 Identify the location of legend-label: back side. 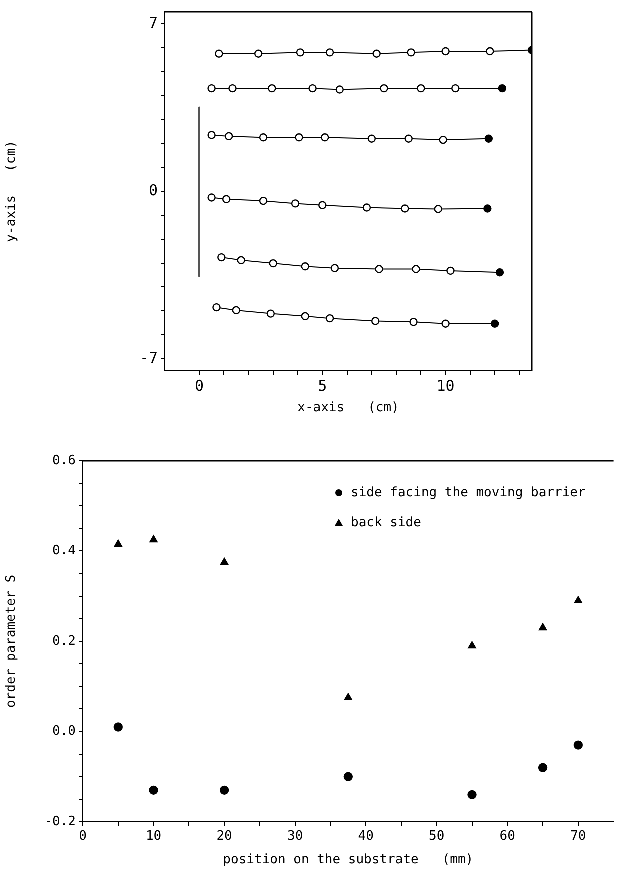
(386, 522).